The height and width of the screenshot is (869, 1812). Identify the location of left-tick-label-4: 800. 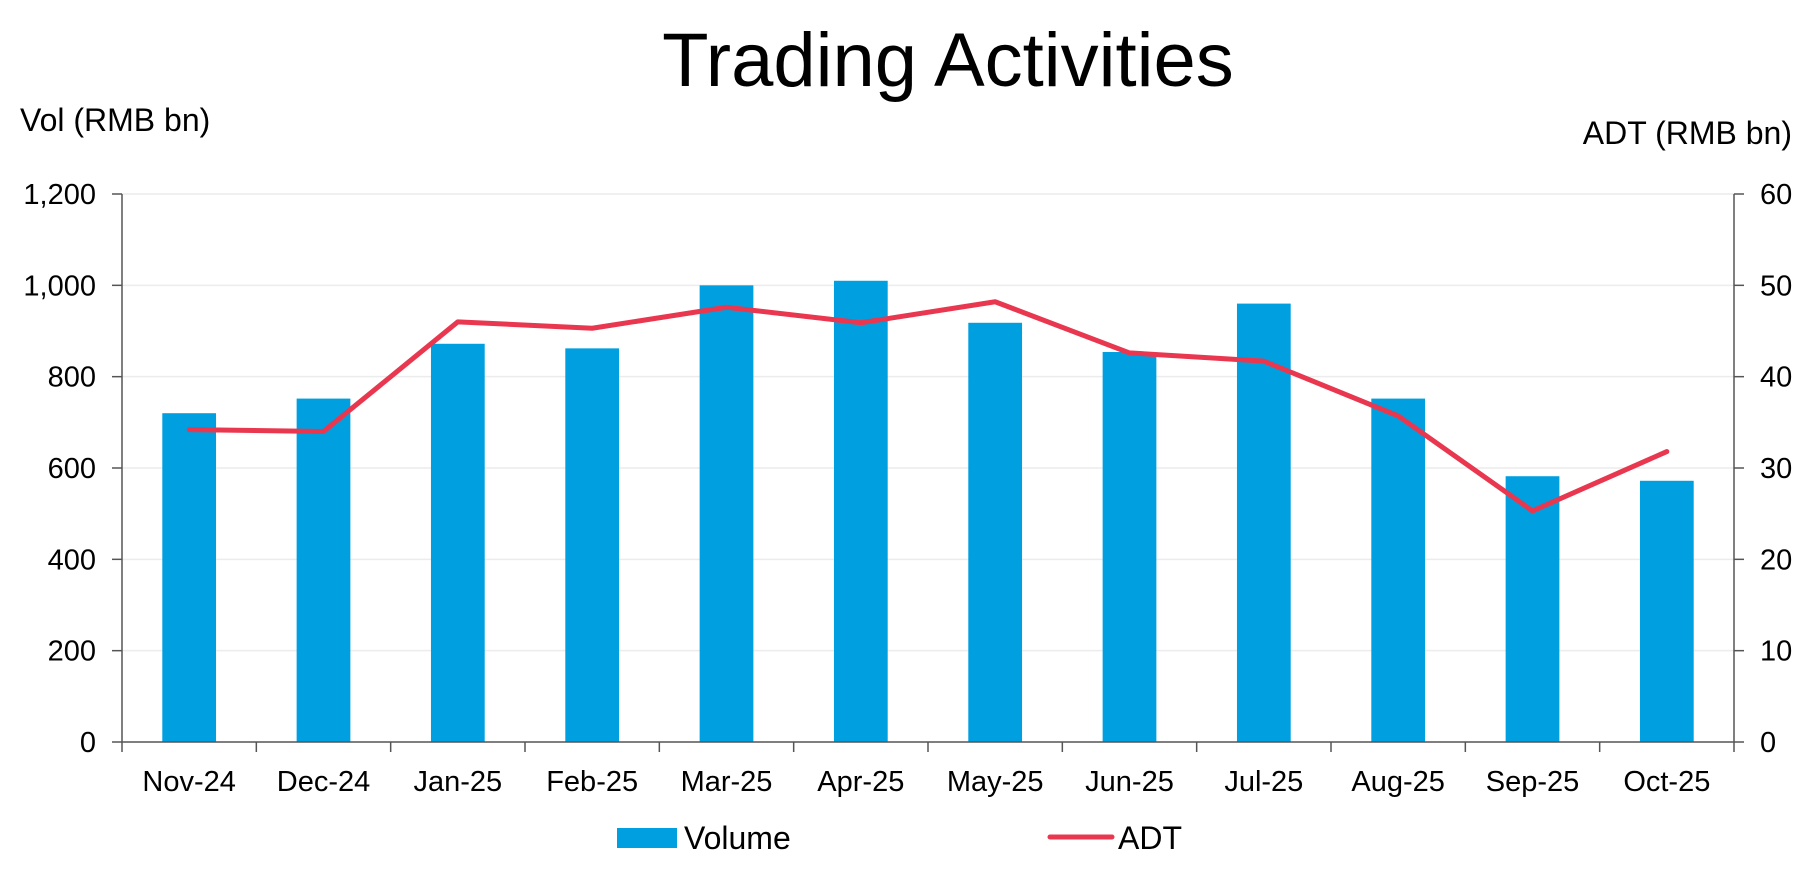
(72, 378).